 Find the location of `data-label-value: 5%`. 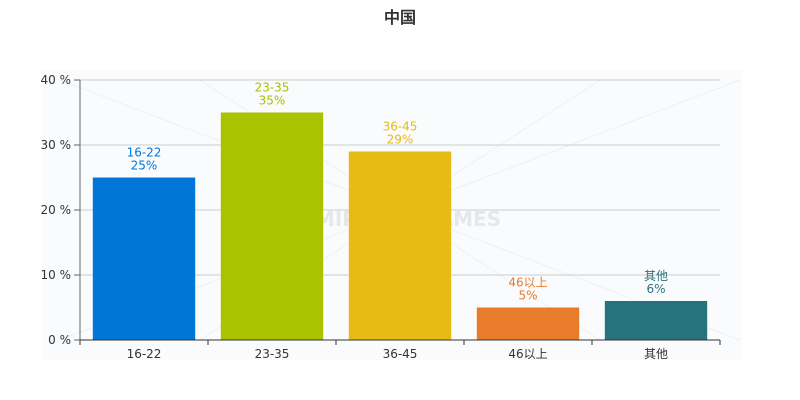

data-label-value: 5% is located at coordinates (527, 296).